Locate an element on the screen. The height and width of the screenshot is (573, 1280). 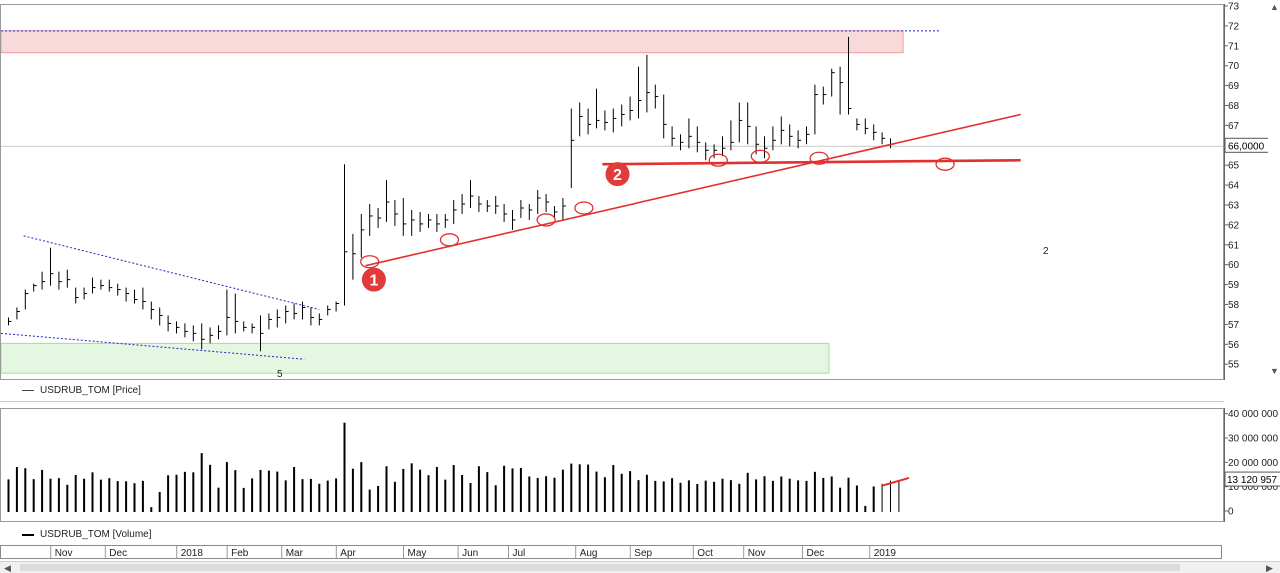
price-axis-label: 64 is located at coordinates (1234, 186).